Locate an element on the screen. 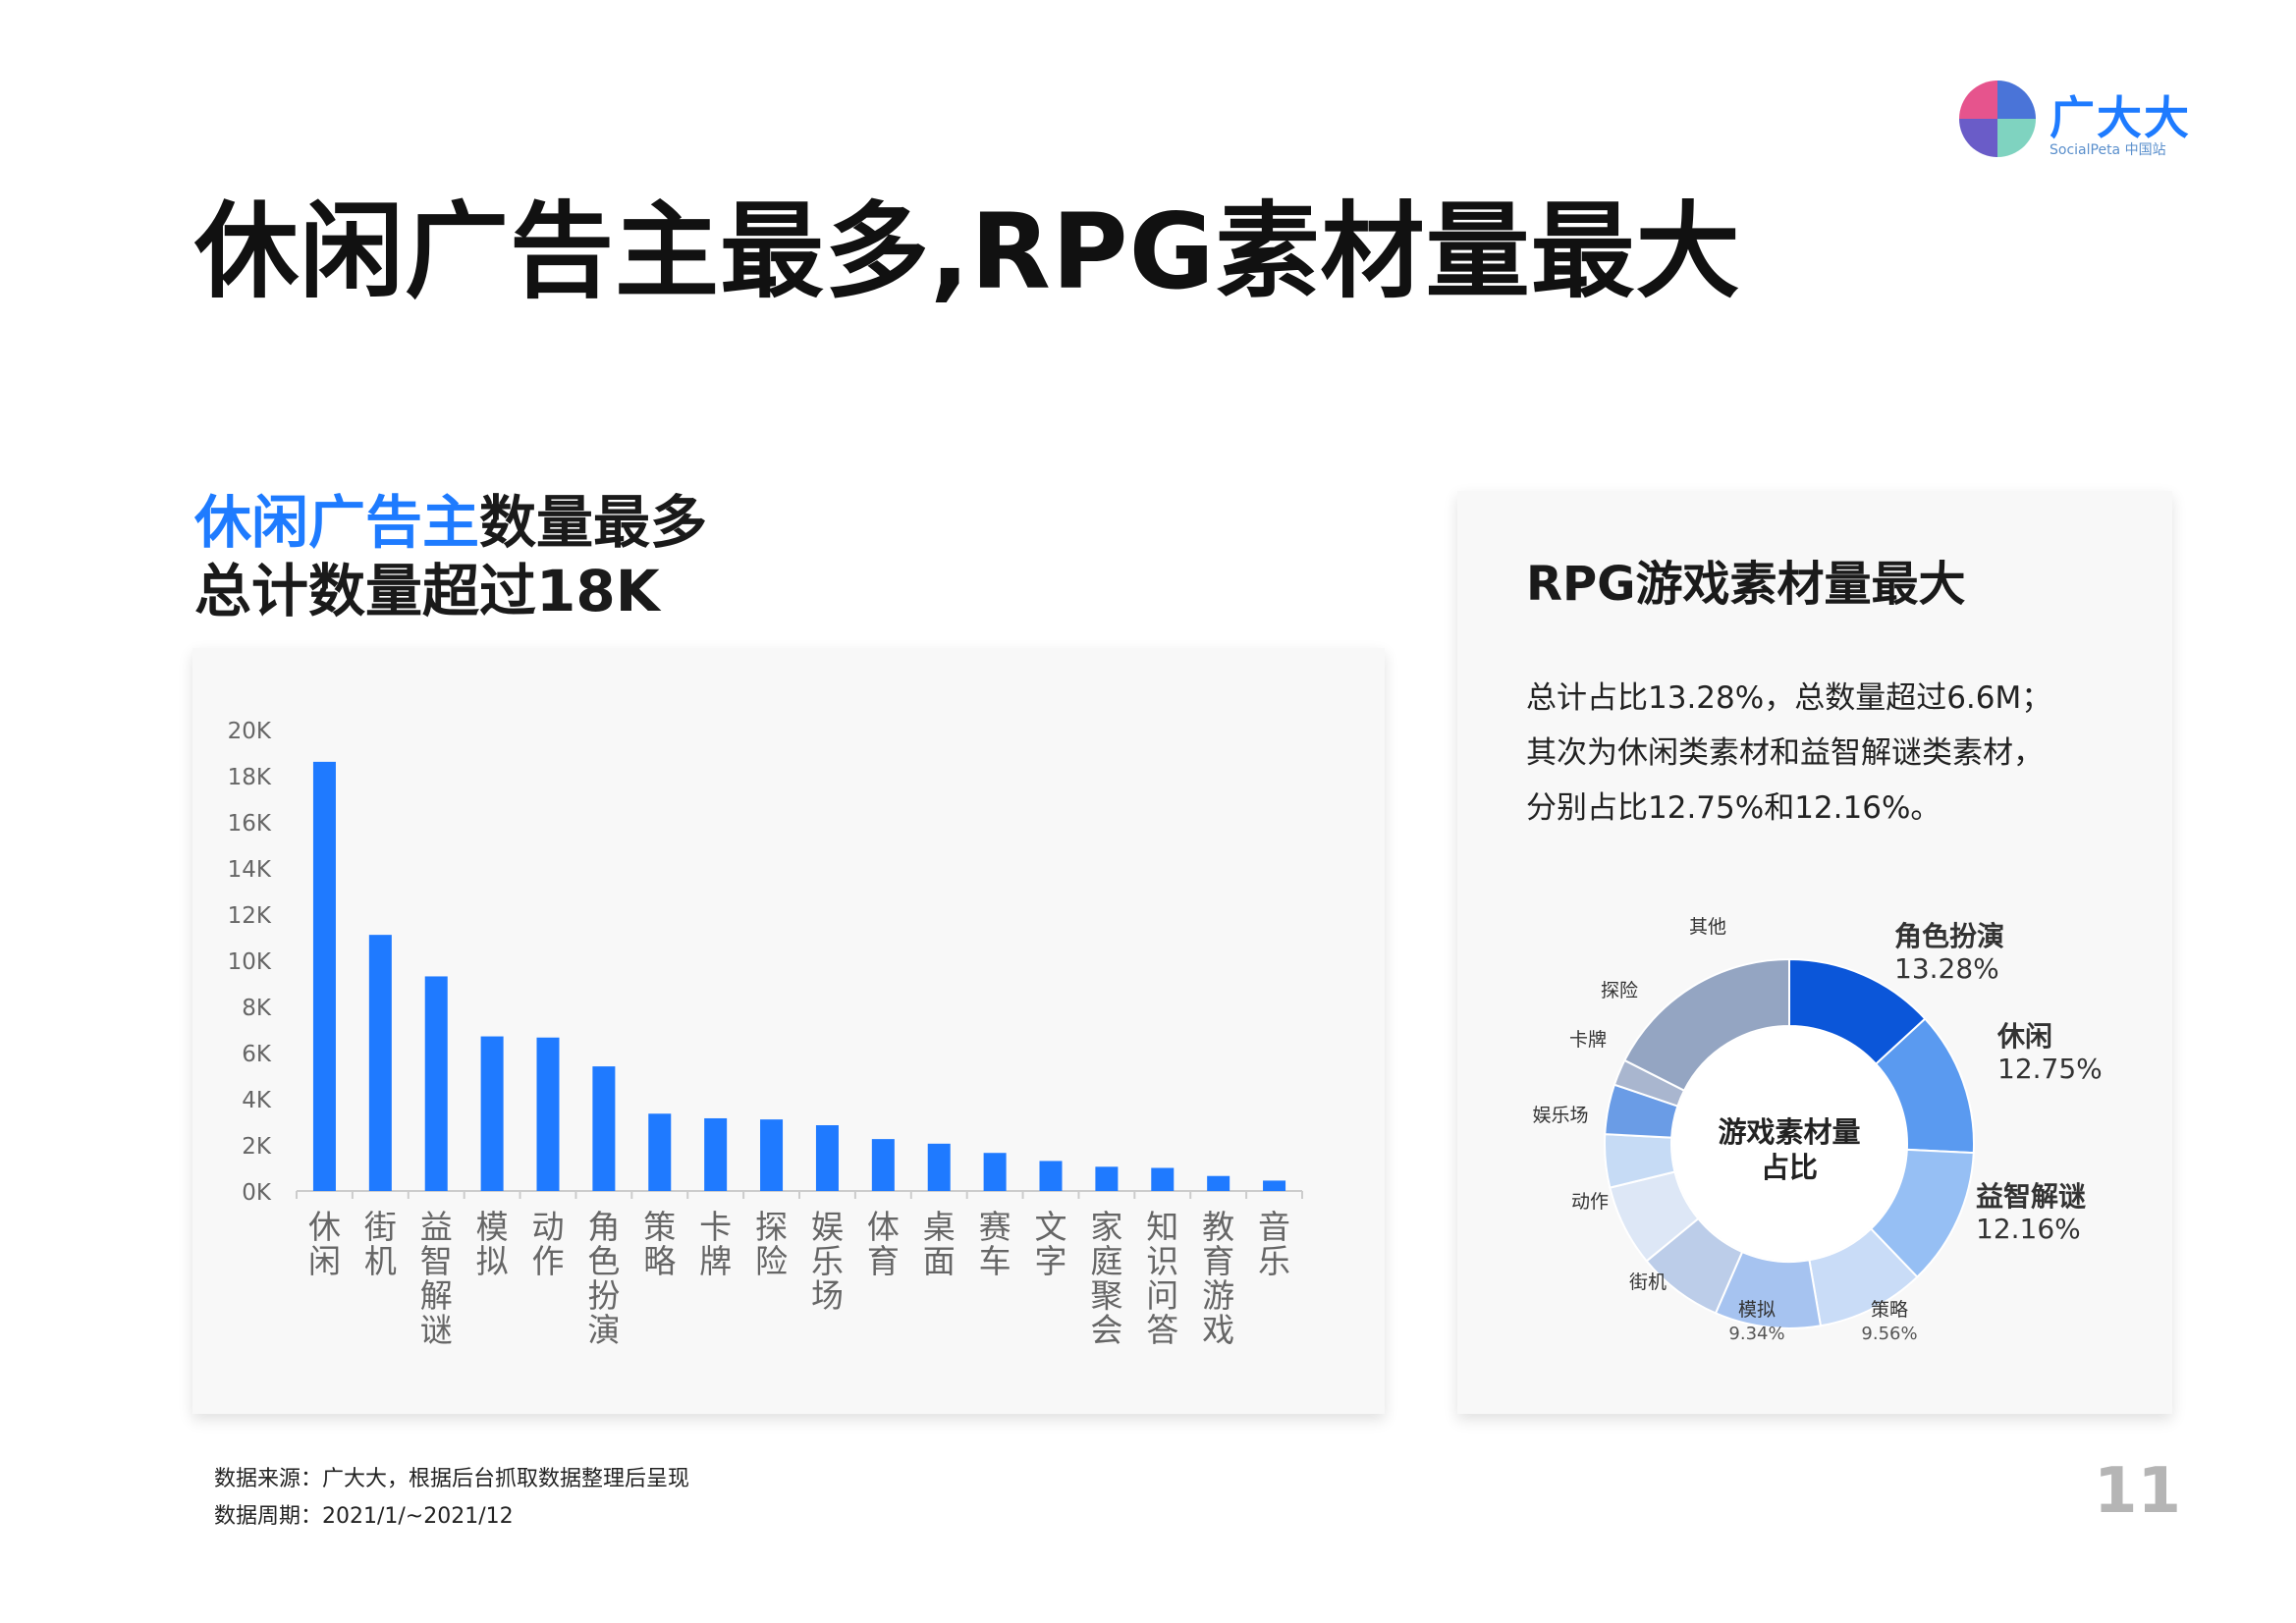 The height and width of the screenshot is (1623, 2296). y-tick-label: 18K is located at coordinates (250, 777).